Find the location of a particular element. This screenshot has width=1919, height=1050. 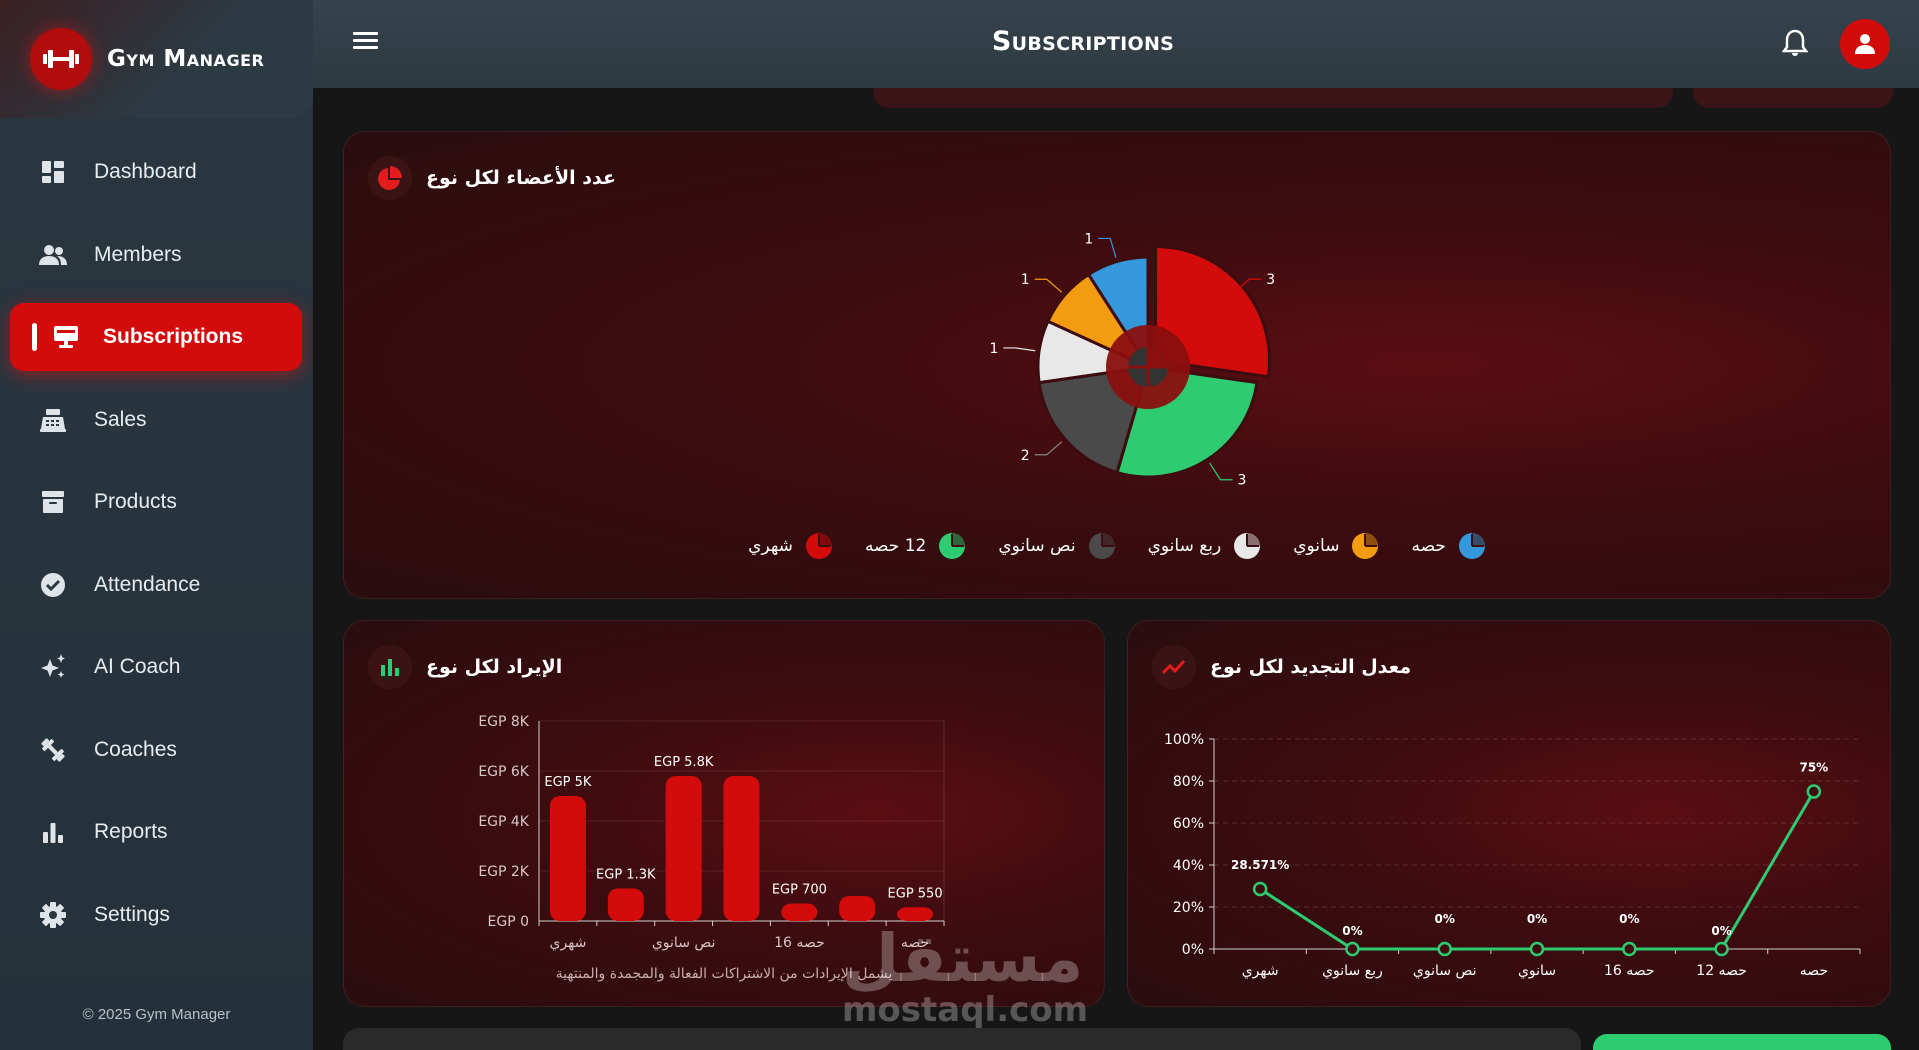

card-header: عدد الأعضاء لكل نوع is located at coordinates (492, 178).